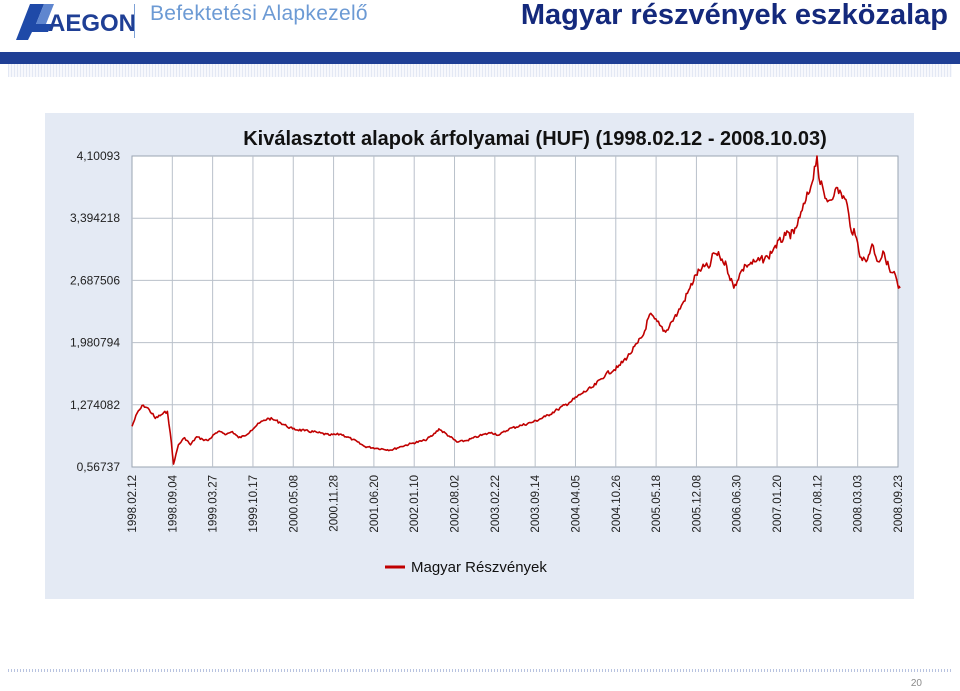 The image size is (960, 691). I want to click on logo-text: AEGON, so click(91, 23).